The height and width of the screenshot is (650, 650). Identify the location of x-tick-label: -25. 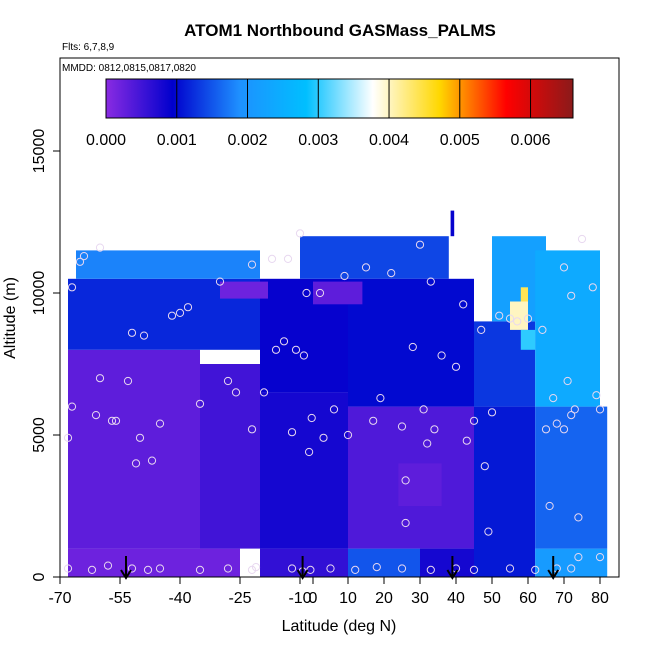
(239, 598).